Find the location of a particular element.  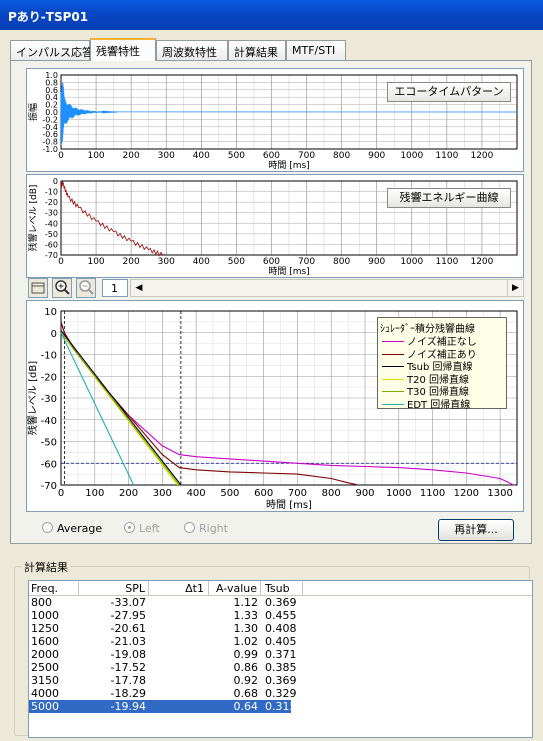

table-cell: 1000 is located at coordinates (45, 615).